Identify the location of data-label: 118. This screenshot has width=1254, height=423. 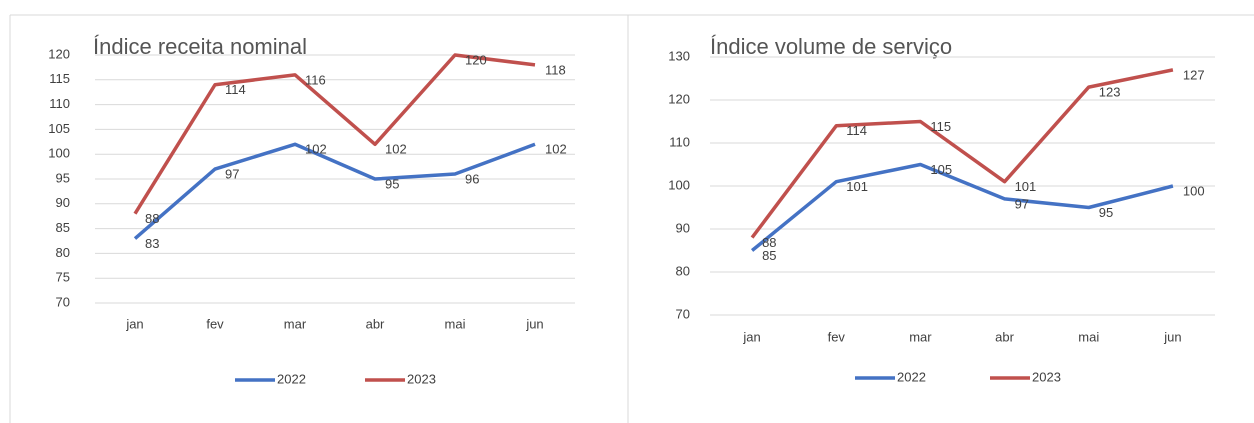
(555, 69).